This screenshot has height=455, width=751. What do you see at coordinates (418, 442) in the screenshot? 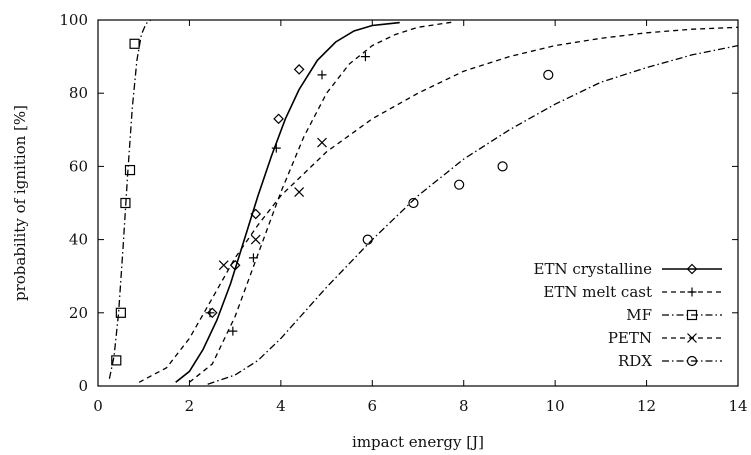
I see `x-axis-label: impact energy [J]` at bounding box center [418, 442].